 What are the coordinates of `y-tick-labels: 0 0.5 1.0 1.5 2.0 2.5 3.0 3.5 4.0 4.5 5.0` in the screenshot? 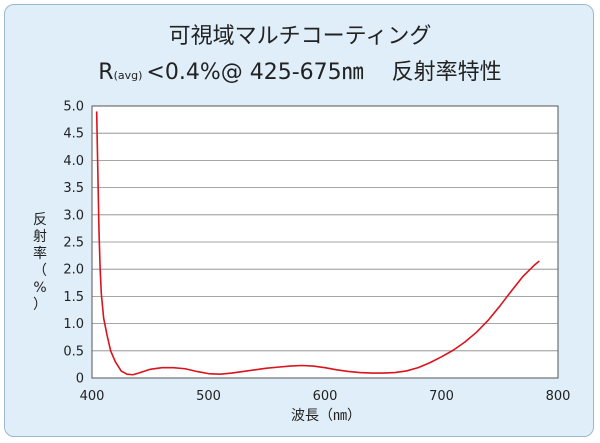 It's located at (73, 243).